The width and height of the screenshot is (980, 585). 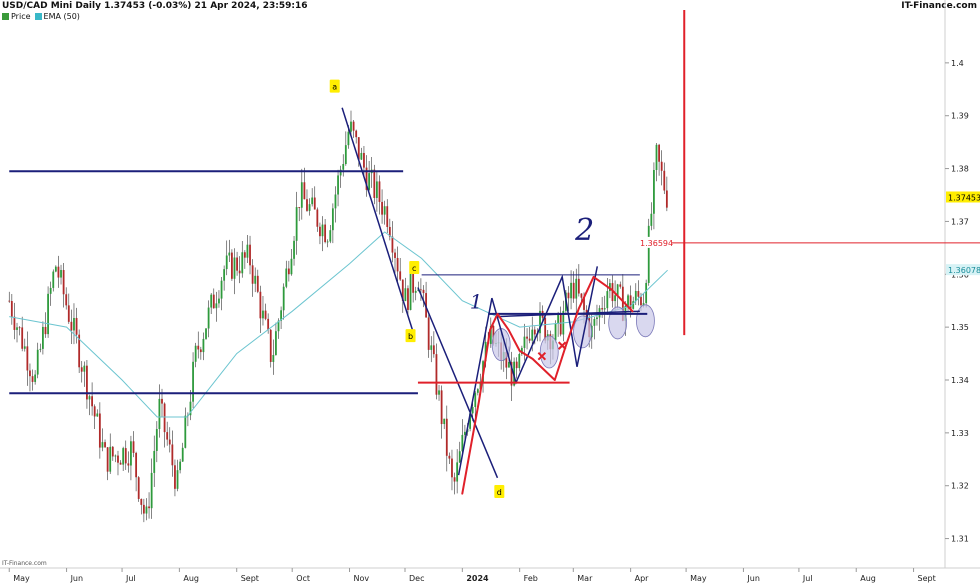 I want to click on x-tick-label: Apr, so click(x=642, y=578).